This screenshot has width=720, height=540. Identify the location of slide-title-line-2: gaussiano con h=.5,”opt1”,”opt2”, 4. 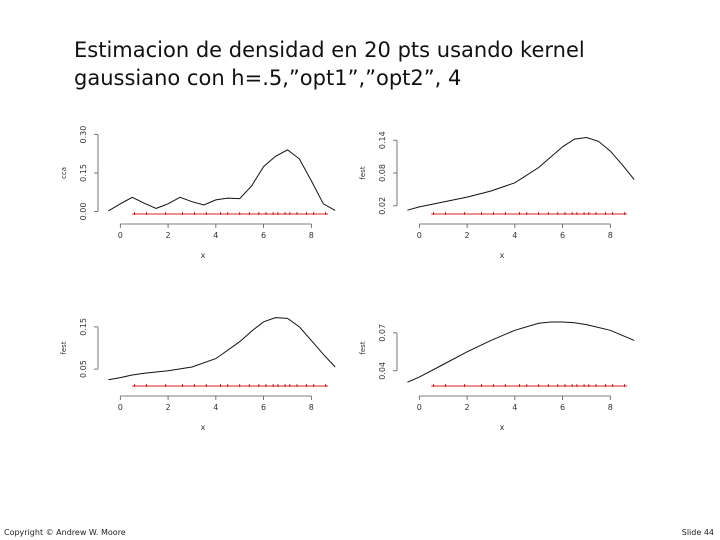
(268, 78).